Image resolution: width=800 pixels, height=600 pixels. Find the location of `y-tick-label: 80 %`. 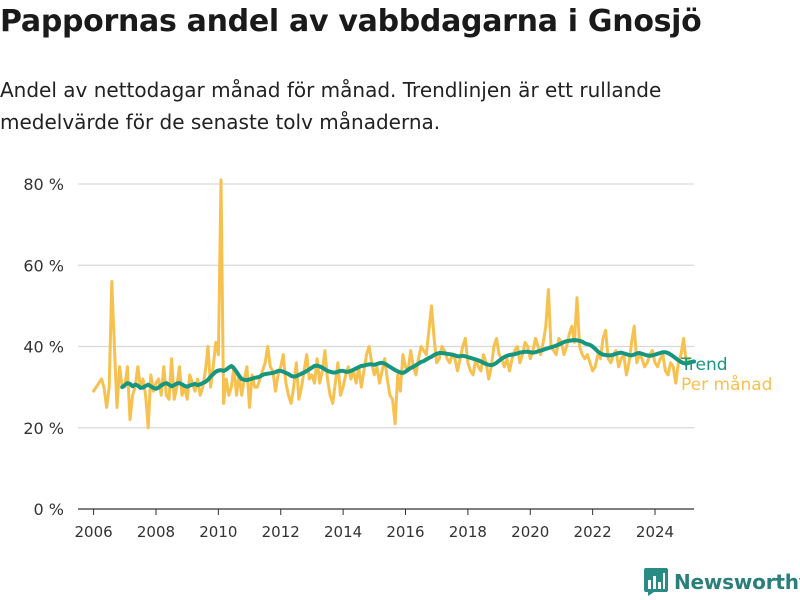

y-tick-label: 80 % is located at coordinates (43, 184).